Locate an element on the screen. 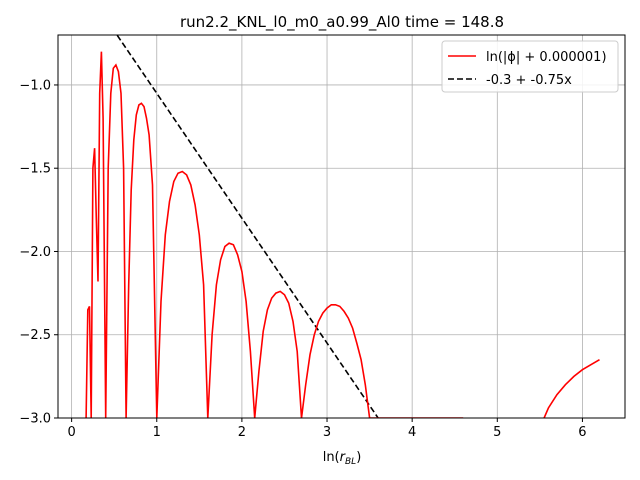 The image size is (640, 480). y-axis: −3.0 −2.5 −2.0 −1.5 −1.0 is located at coordinates (38, 252).